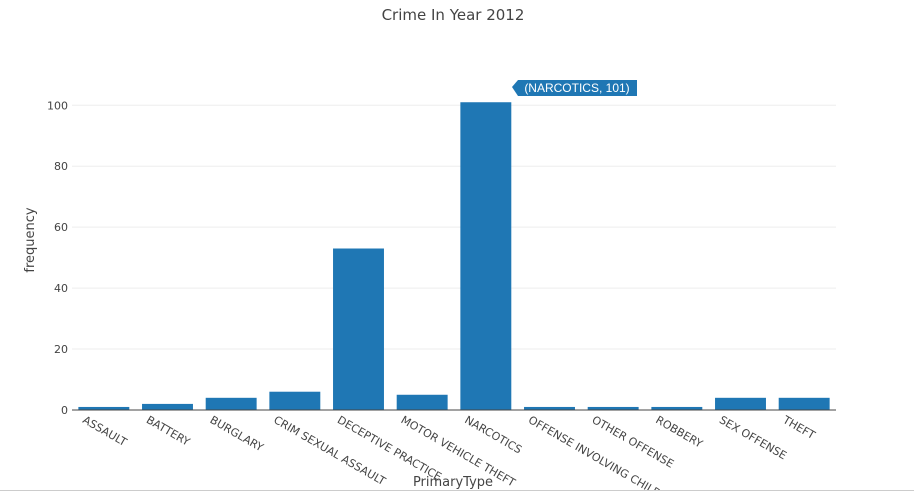 This screenshot has width=914, height=491. What do you see at coordinates (61, 227) in the screenshot?
I see `y-tick-label: 60` at bounding box center [61, 227].